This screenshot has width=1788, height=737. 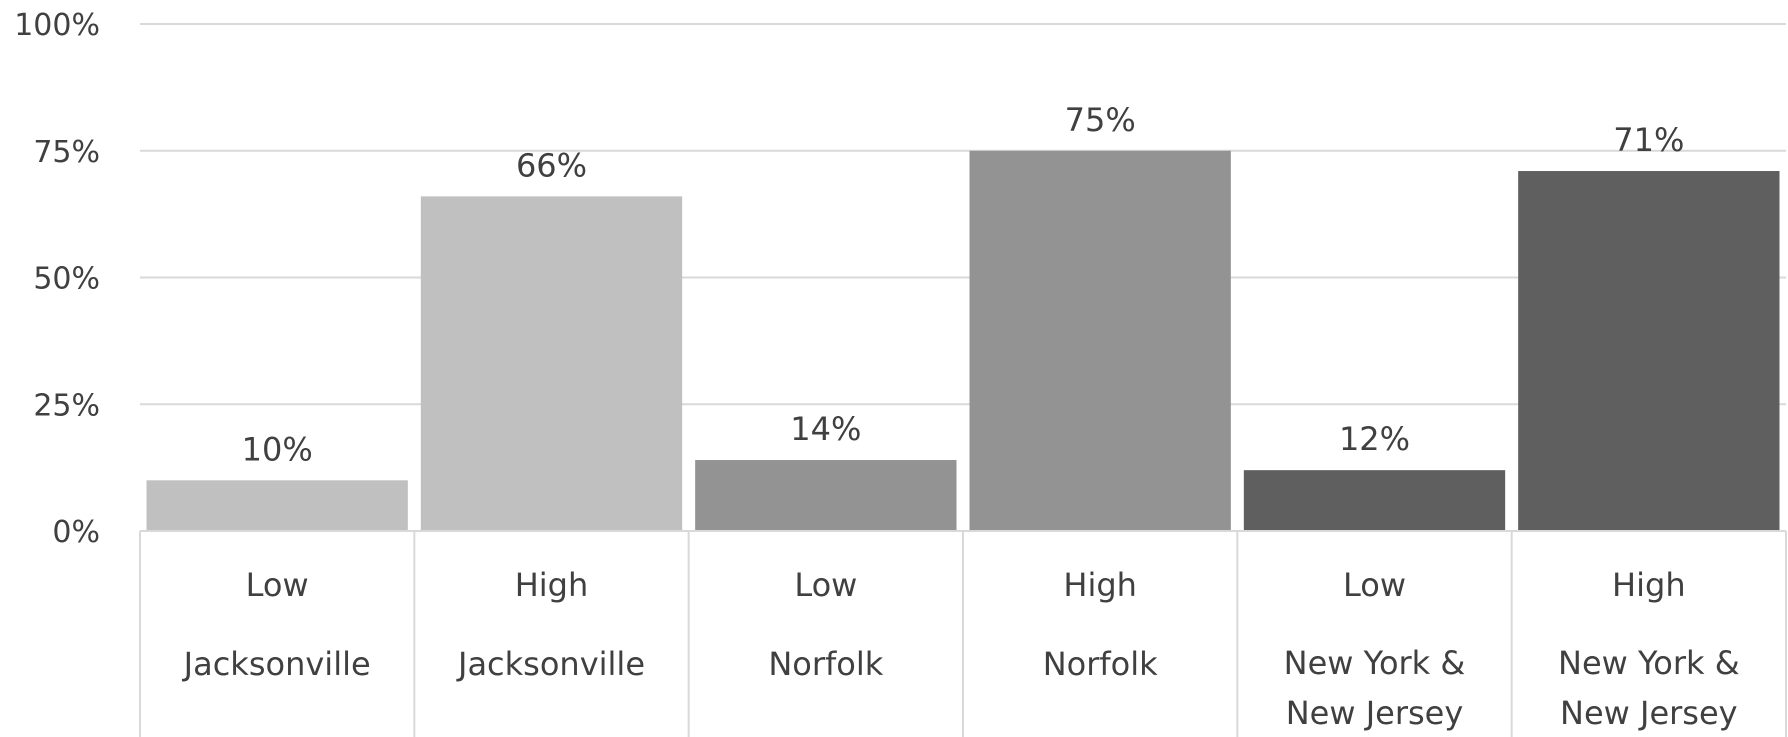 What do you see at coordinates (57, 25) in the screenshot?
I see `y-tick-label: 100%` at bounding box center [57, 25].